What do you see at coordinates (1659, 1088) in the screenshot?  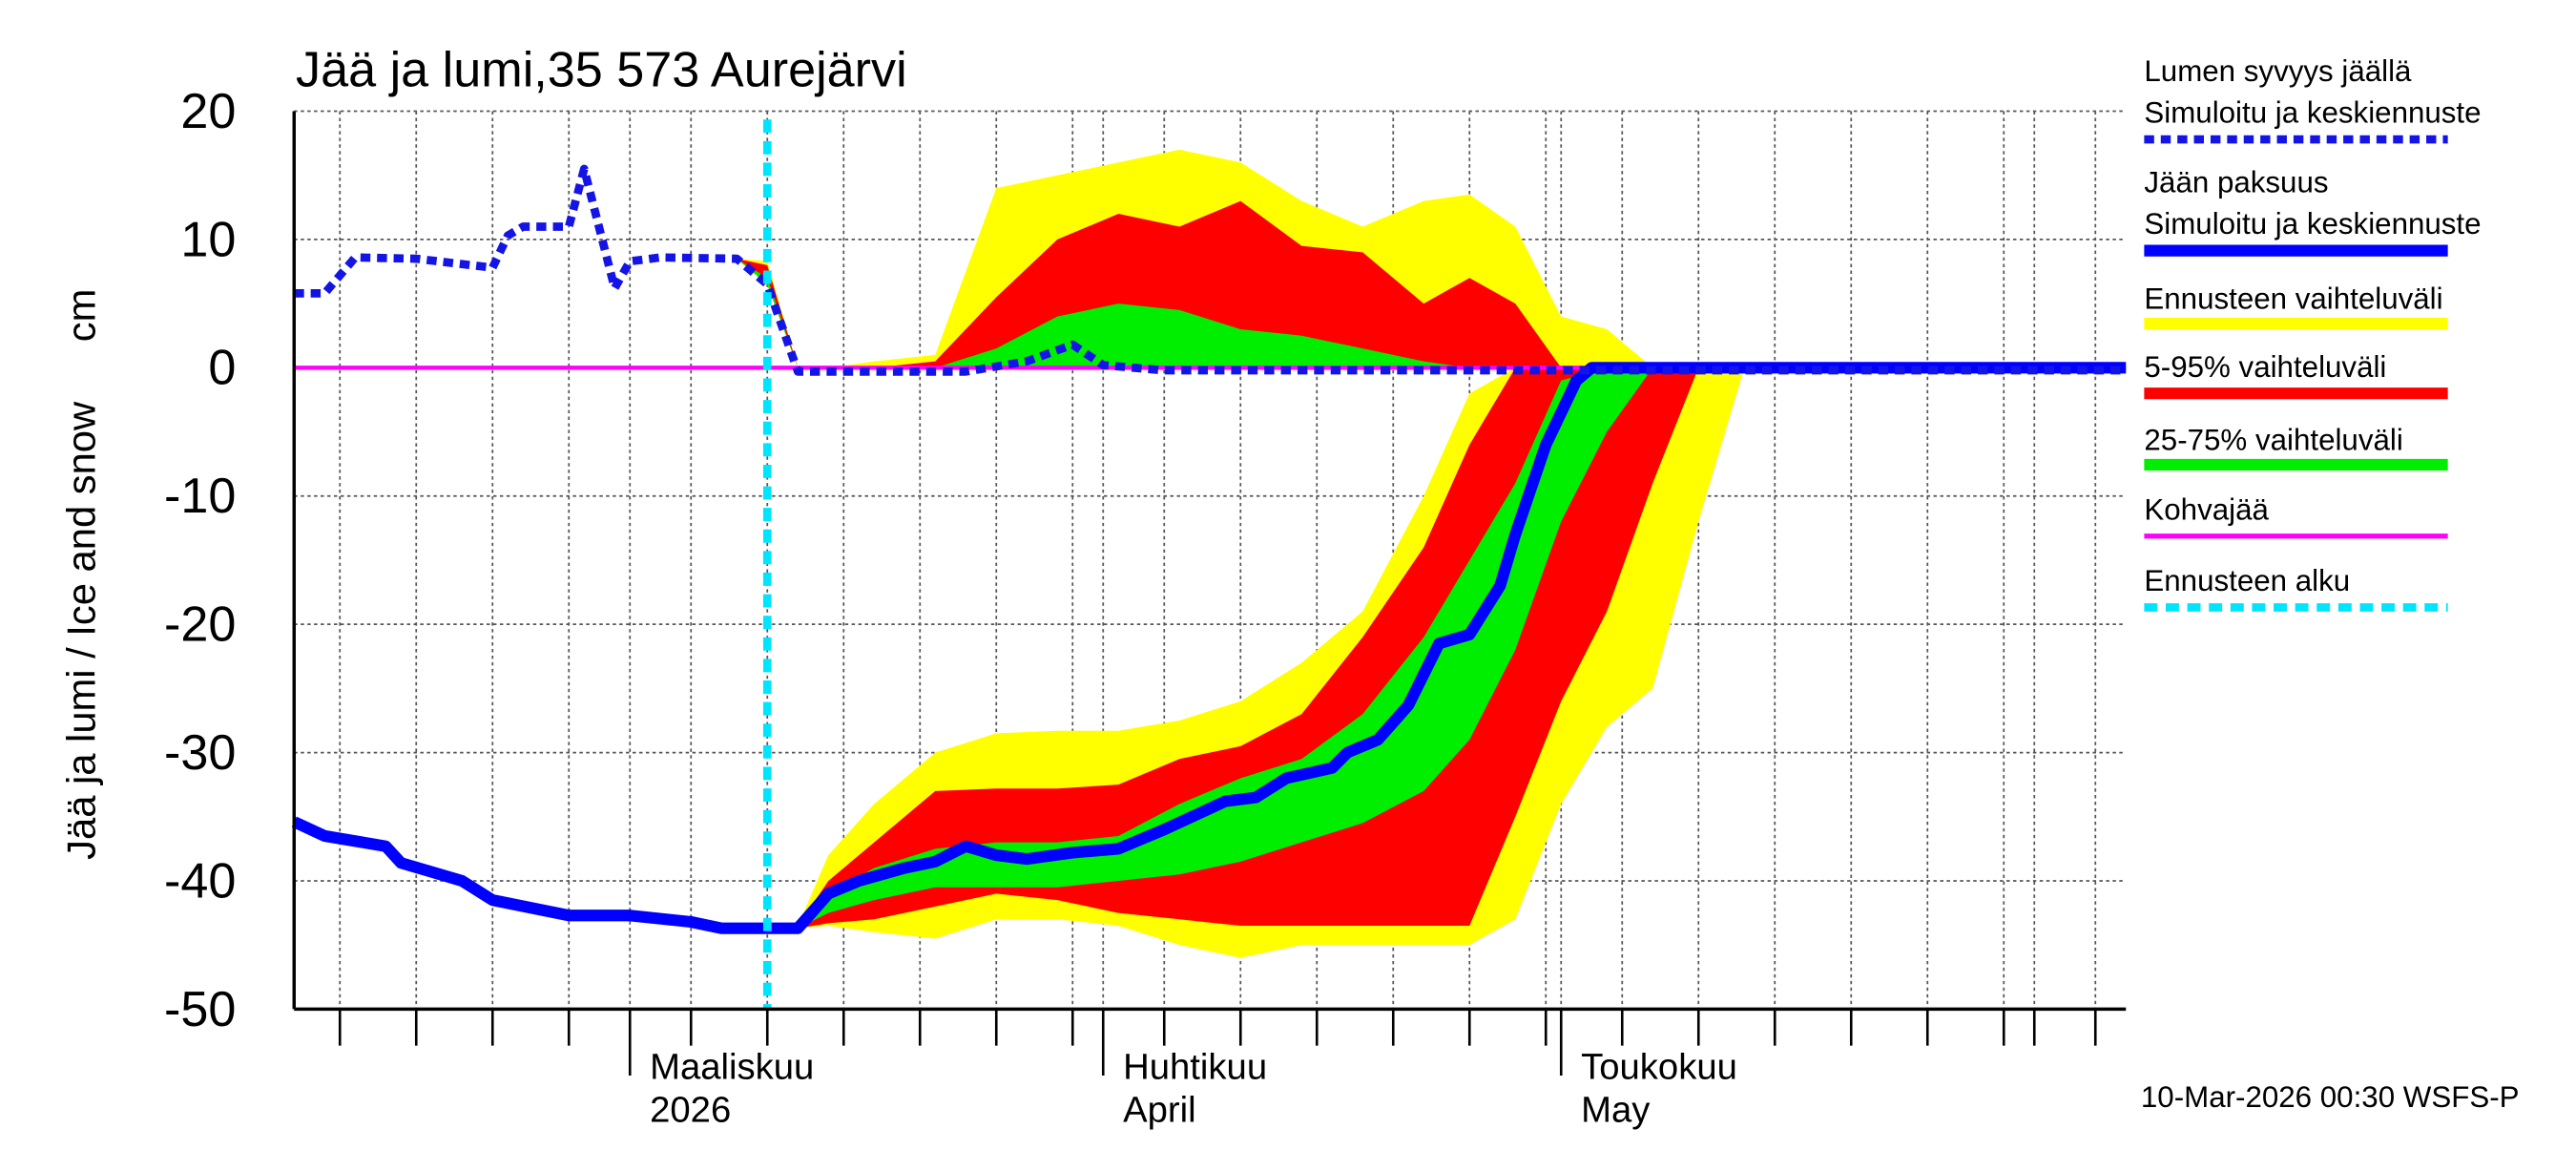 I see `x-tick-label: Toukokuu May` at bounding box center [1659, 1088].